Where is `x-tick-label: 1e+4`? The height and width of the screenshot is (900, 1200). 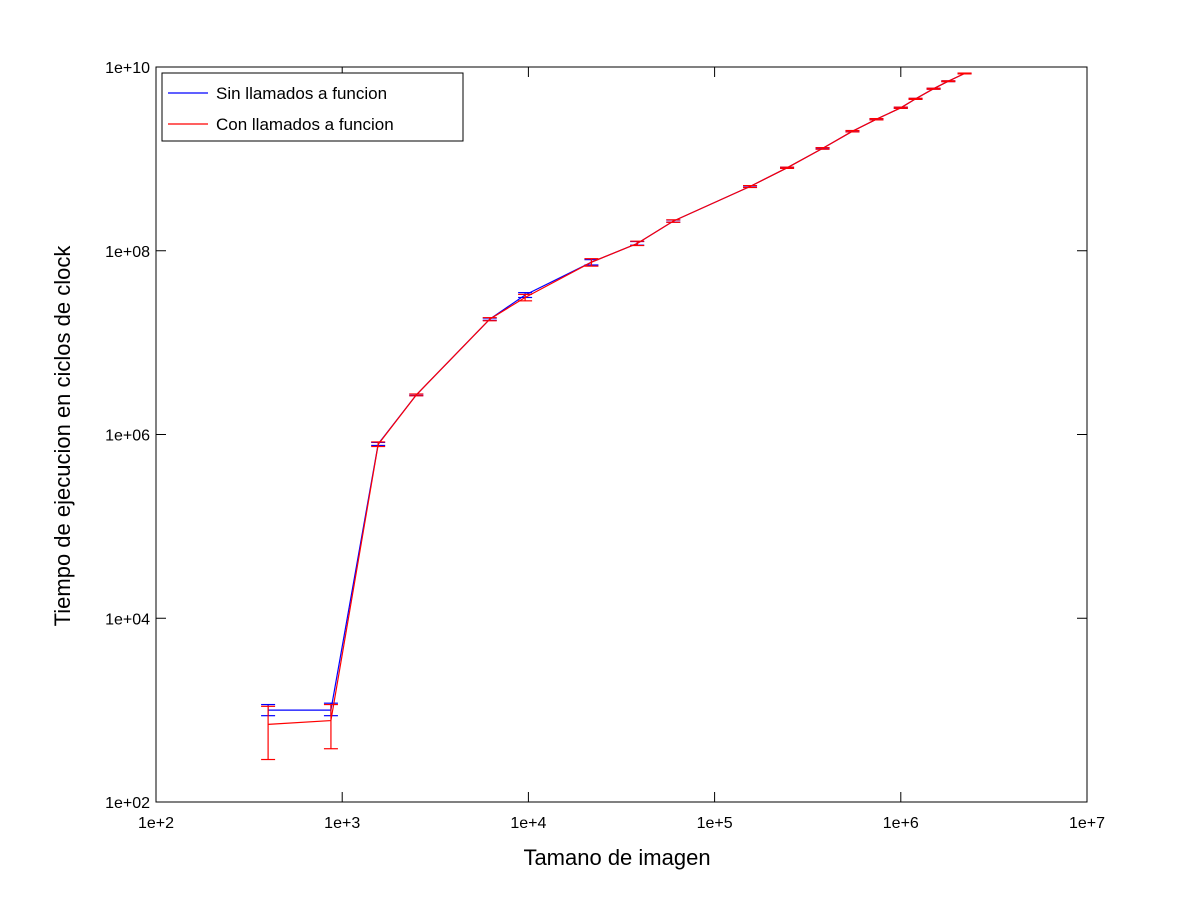
x-tick-label: 1e+4 is located at coordinates (528, 823).